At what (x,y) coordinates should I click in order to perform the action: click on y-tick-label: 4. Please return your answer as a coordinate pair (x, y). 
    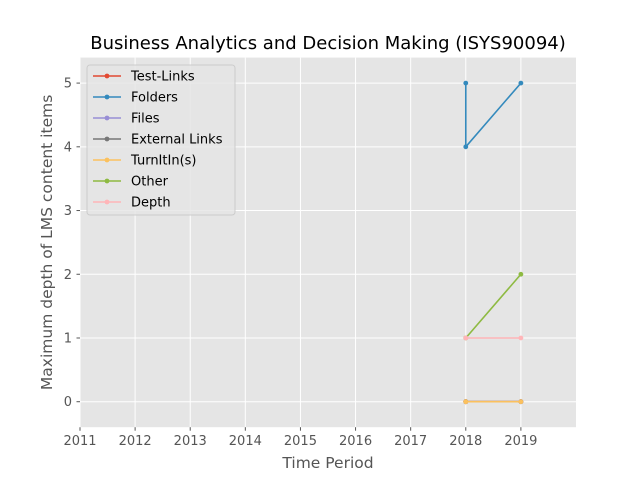
    Looking at the image, I should click on (68, 147).